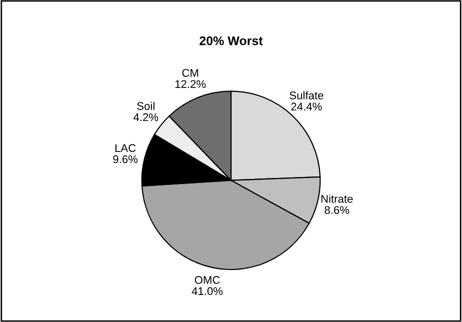  Describe the element at coordinates (190, 84) in the screenshot. I see `data-label: 12.2%` at that location.